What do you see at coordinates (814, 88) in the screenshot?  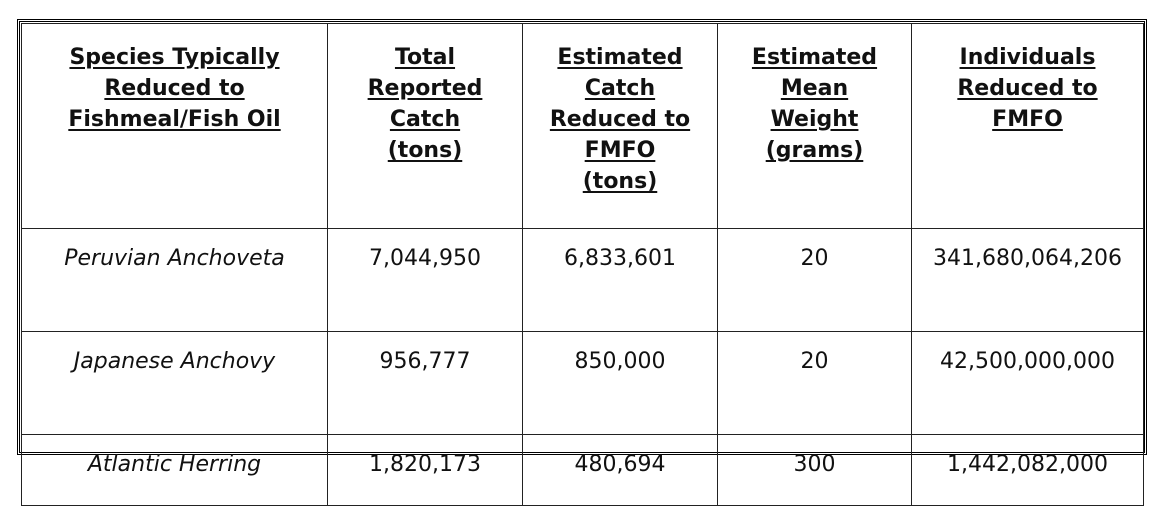 I see `header-line: Mean` at bounding box center [814, 88].